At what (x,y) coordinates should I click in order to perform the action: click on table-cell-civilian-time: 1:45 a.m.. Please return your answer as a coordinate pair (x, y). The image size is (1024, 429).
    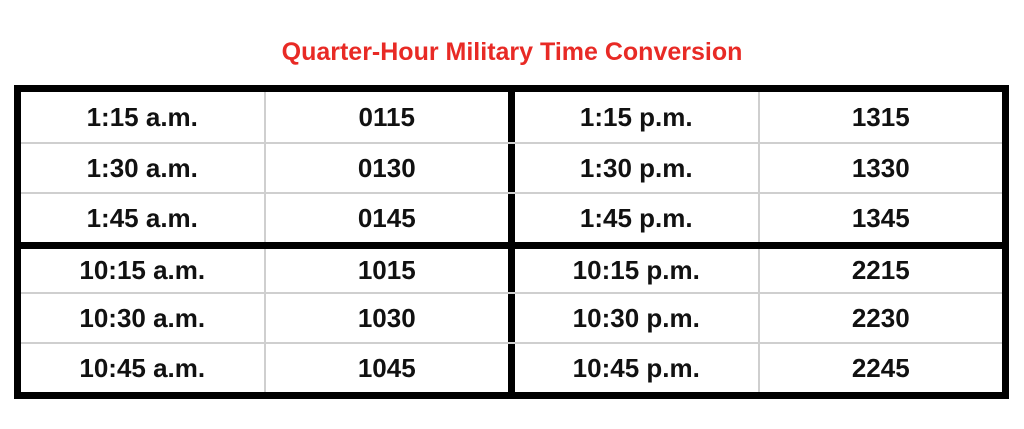
    Looking at the image, I should click on (142, 217).